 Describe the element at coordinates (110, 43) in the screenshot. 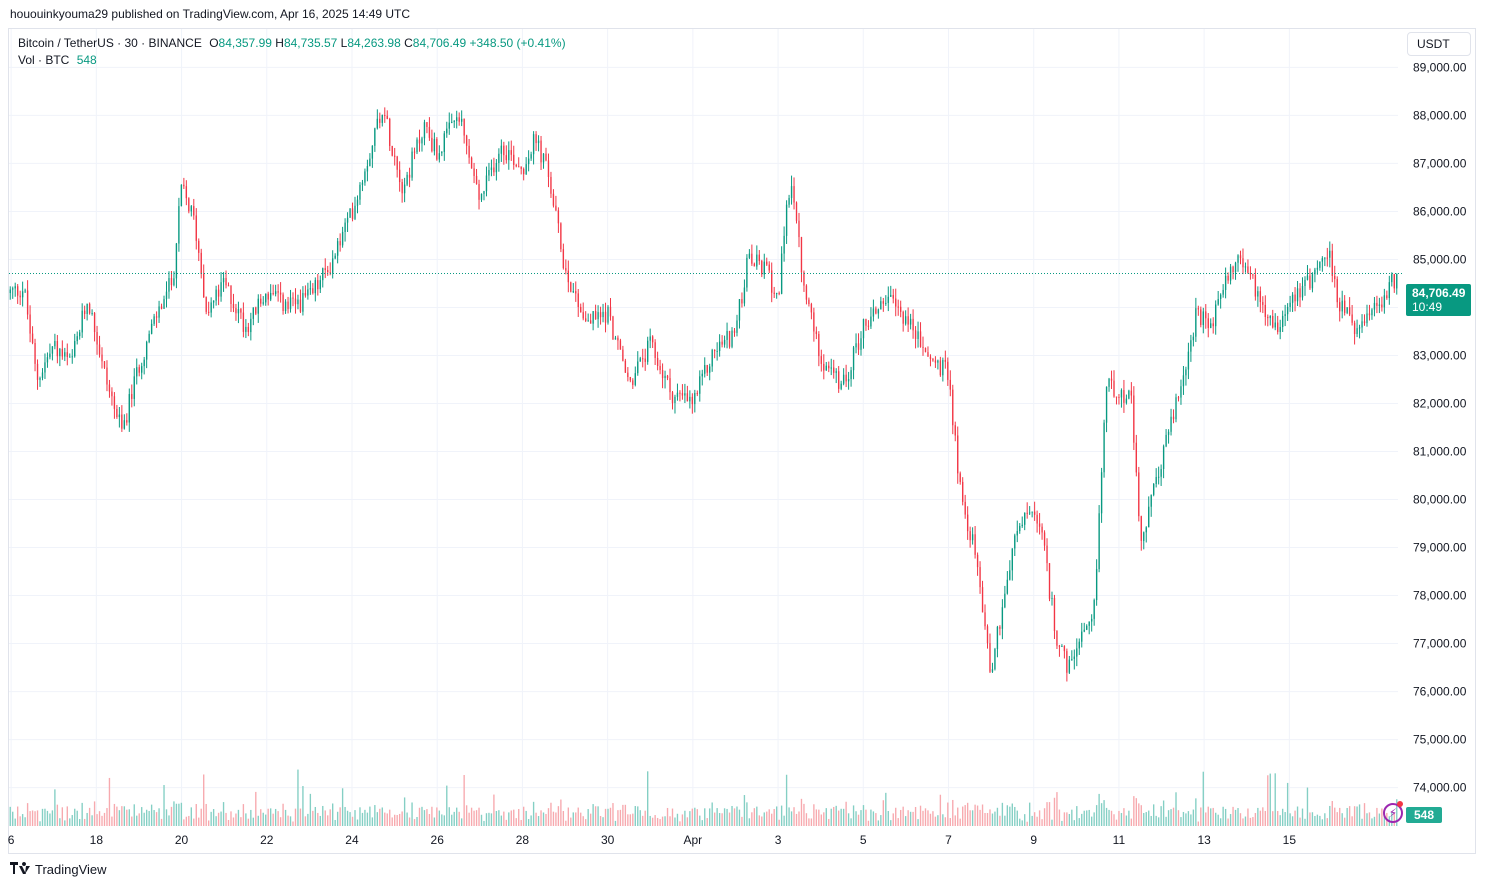

I see `legend-symbol: Bitcoin / TetherUS · 30 · BINANCE` at that location.